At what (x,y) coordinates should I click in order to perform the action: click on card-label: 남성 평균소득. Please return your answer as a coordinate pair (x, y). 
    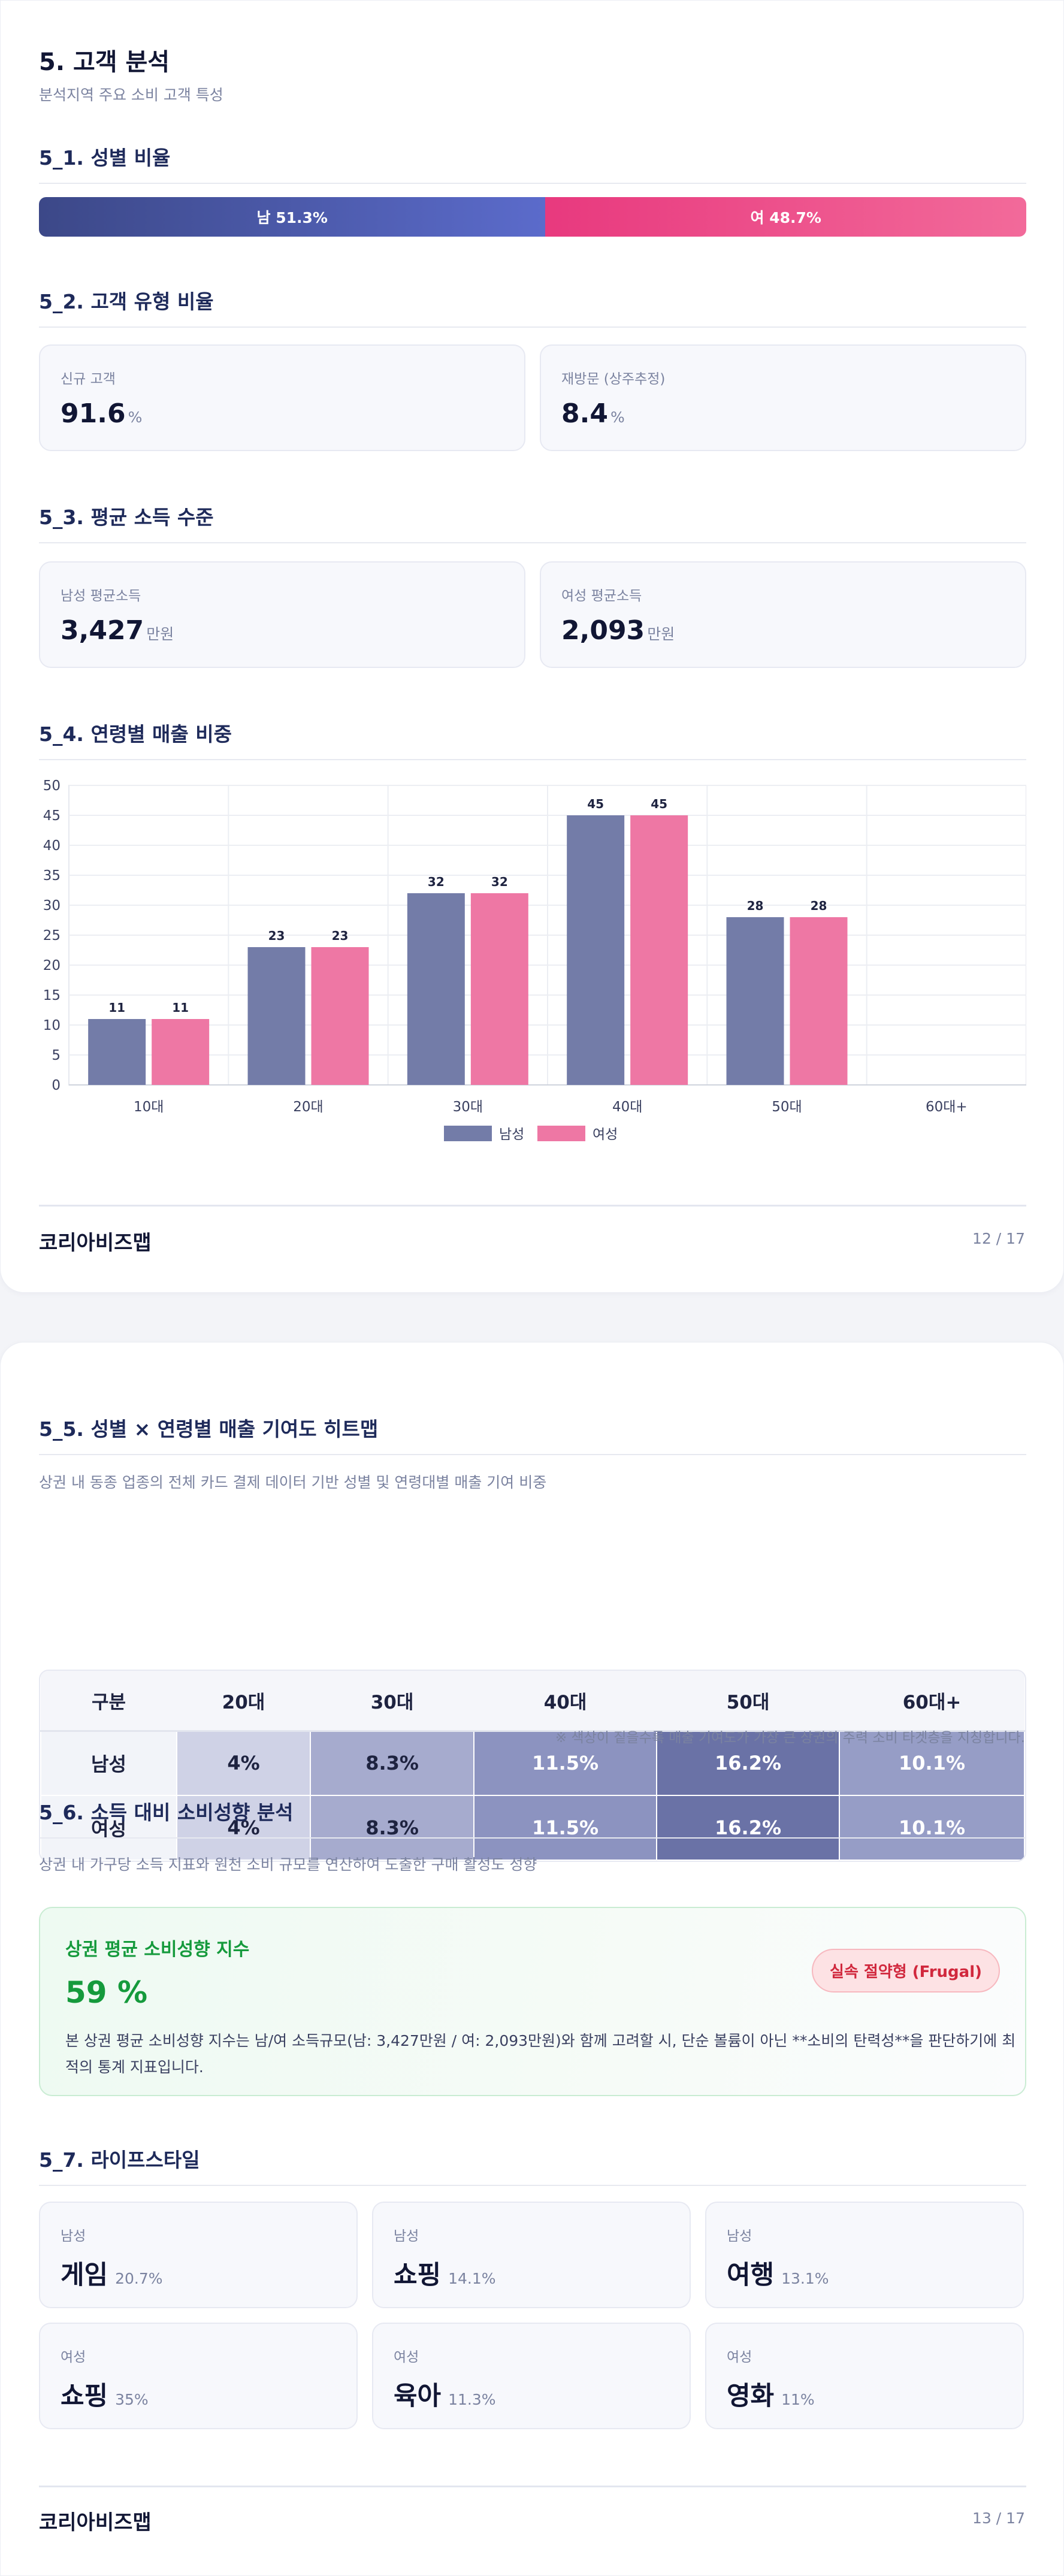
    Looking at the image, I should click on (101, 596).